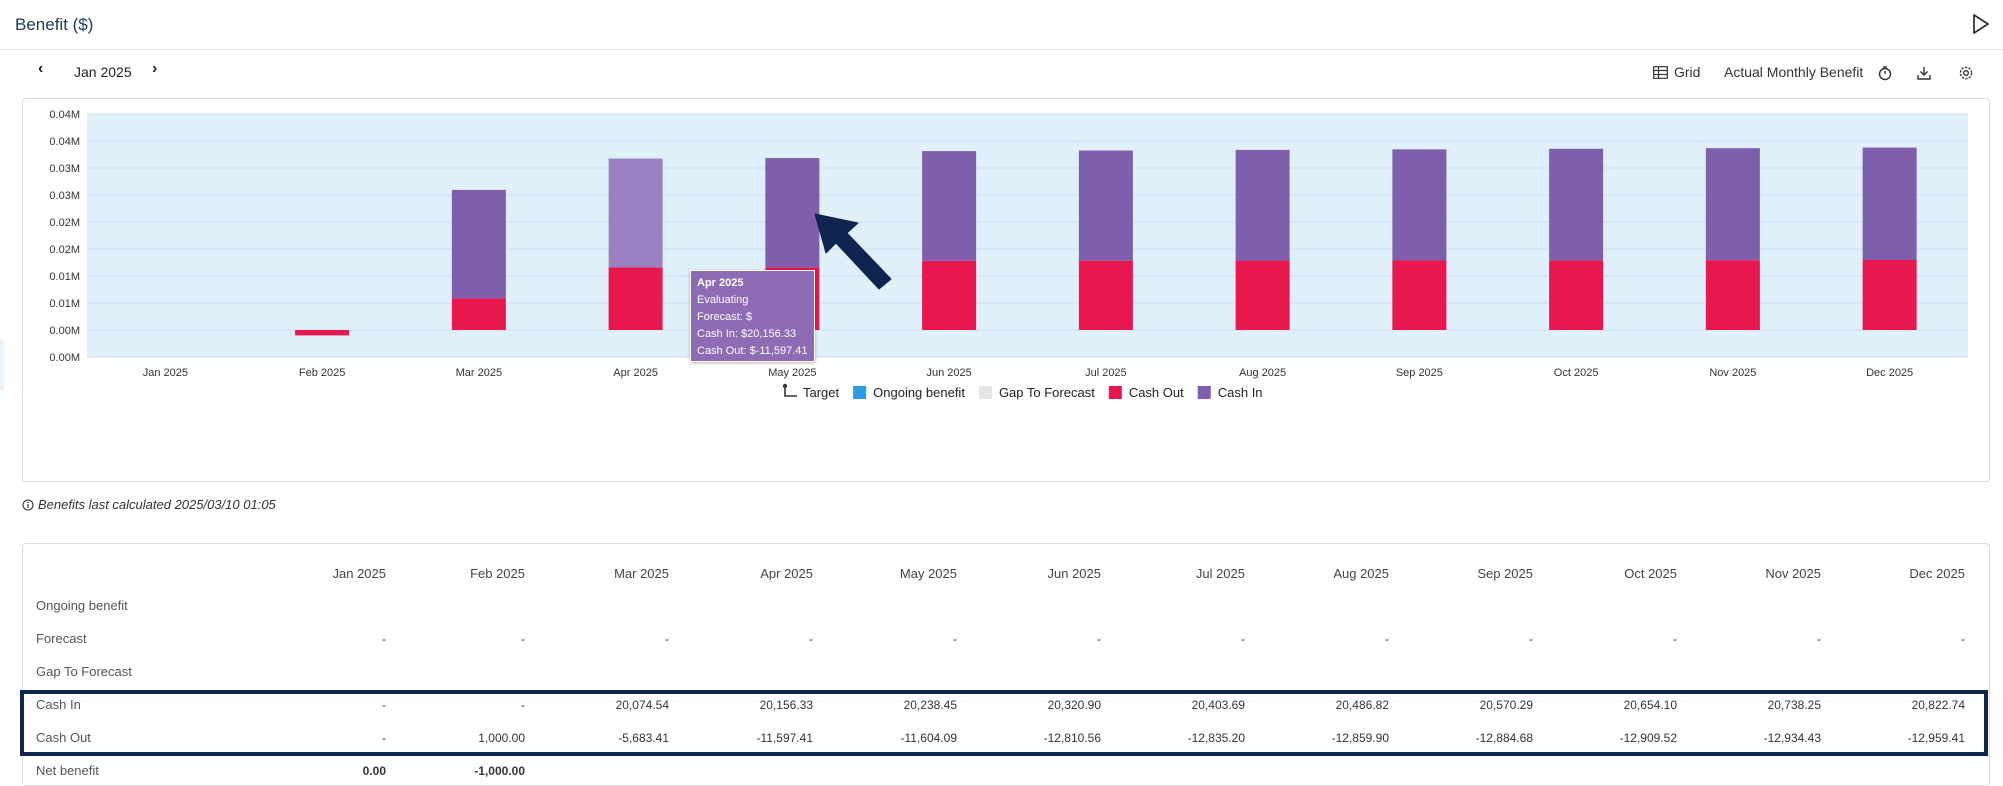  Describe the element at coordinates (1938, 705) in the screenshot. I see `table-cell: 20,822.74` at that location.